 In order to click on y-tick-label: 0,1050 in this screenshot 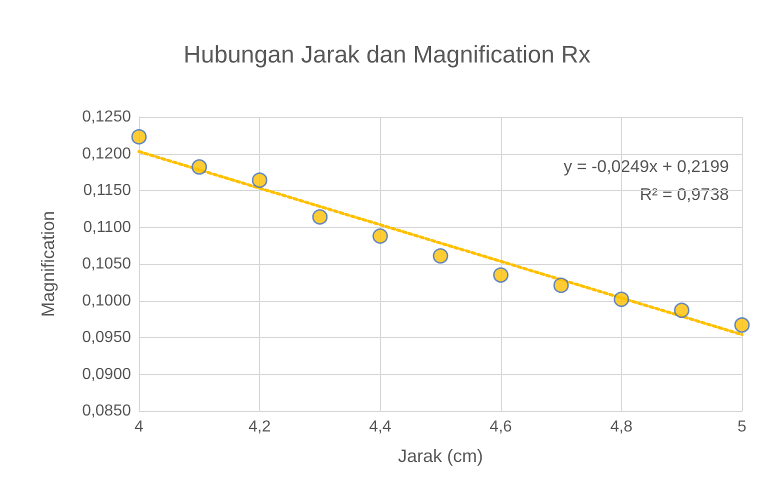, I will do `click(107, 264)`.